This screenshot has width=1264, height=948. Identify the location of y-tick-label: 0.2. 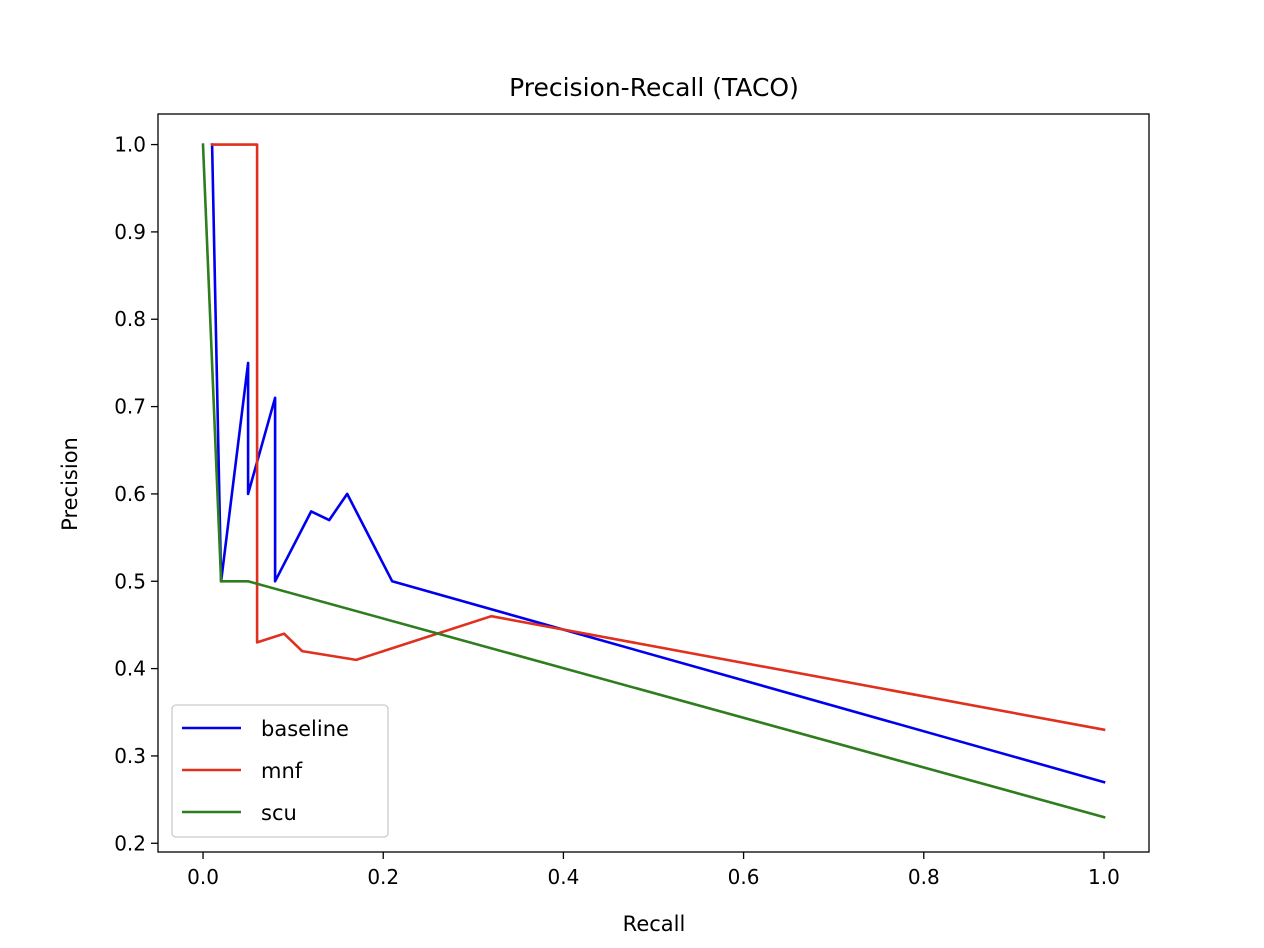
(130, 843).